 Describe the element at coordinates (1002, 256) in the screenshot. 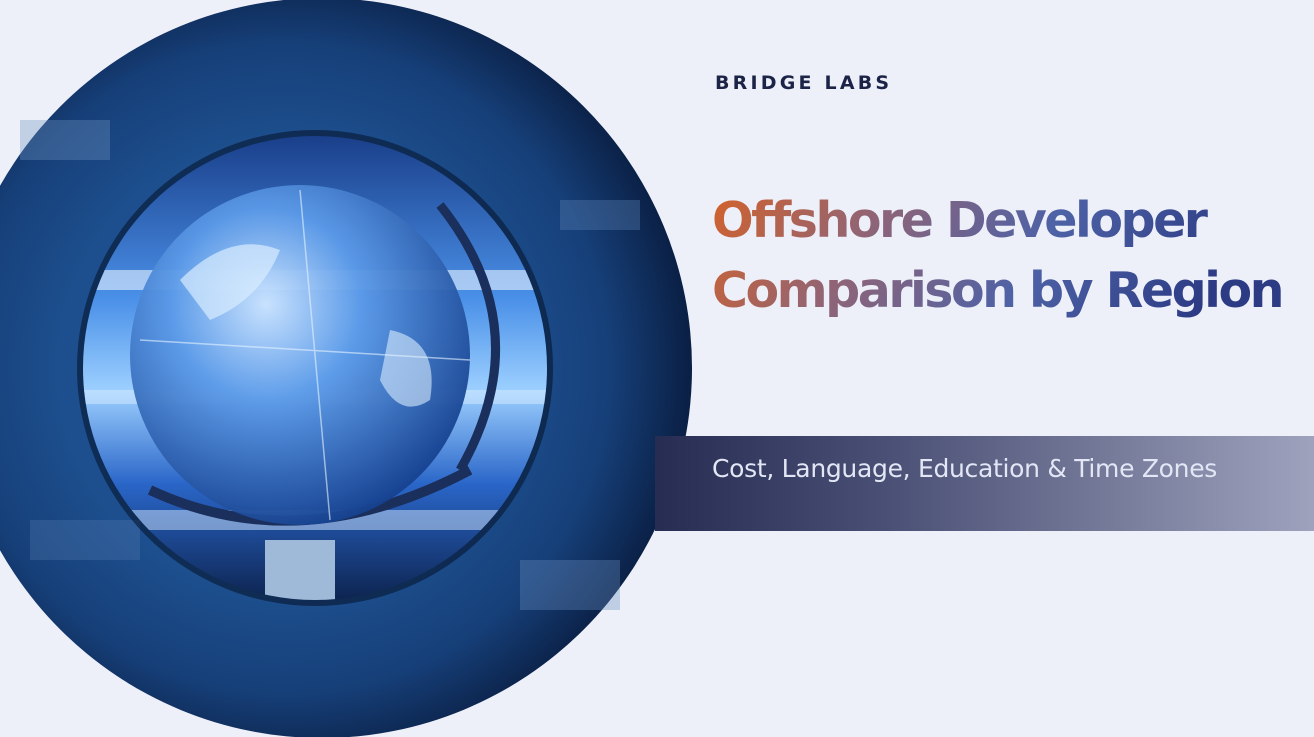

I see `page-title: Offshore Developer Comparison by Region` at that location.